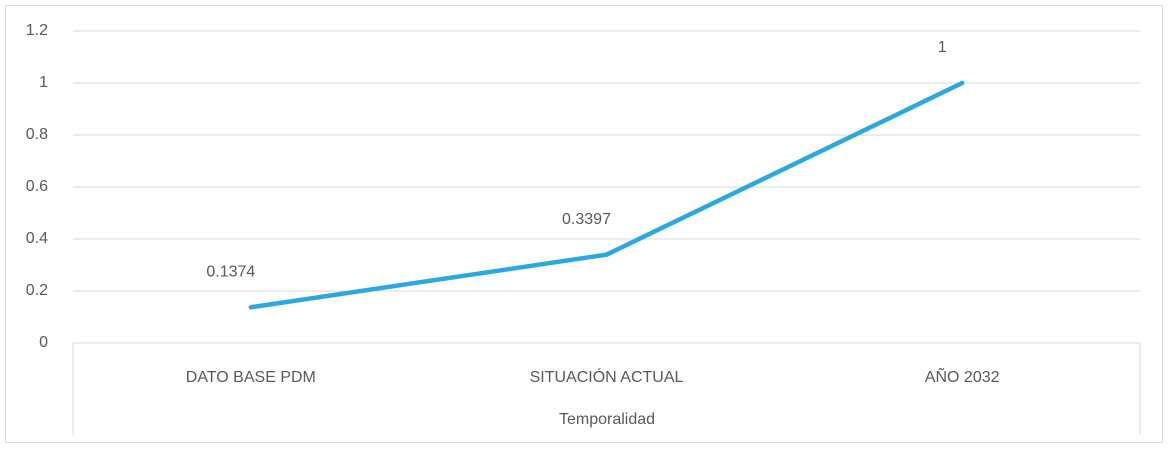 The height and width of the screenshot is (449, 1169). I want to click on y-tick-label: 0.6, so click(37, 186).